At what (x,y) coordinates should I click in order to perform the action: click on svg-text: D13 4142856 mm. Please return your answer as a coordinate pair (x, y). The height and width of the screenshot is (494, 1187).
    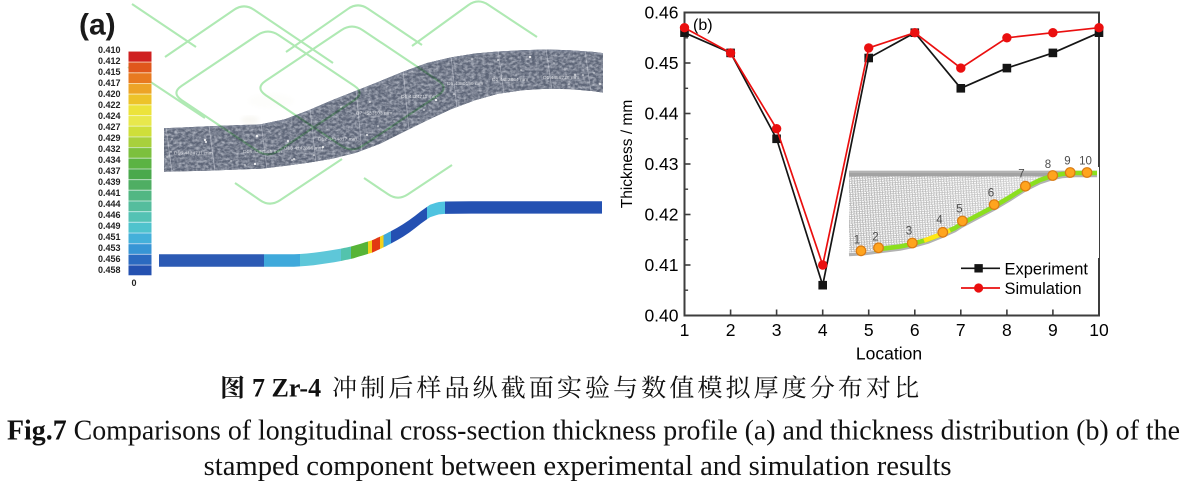
    Looking at the image, I should click on (303, 149).